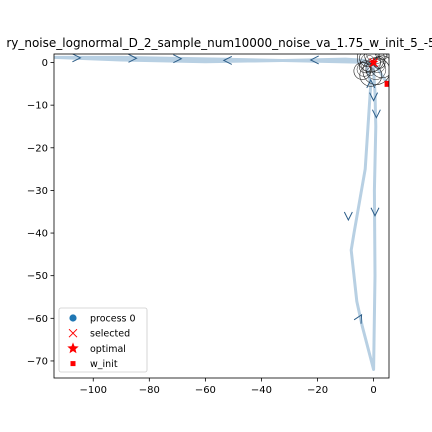 This screenshot has height=432, width=432. Describe the element at coordinates (37, 191) in the screenshot. I see `y-tick-label: −30` at that location.